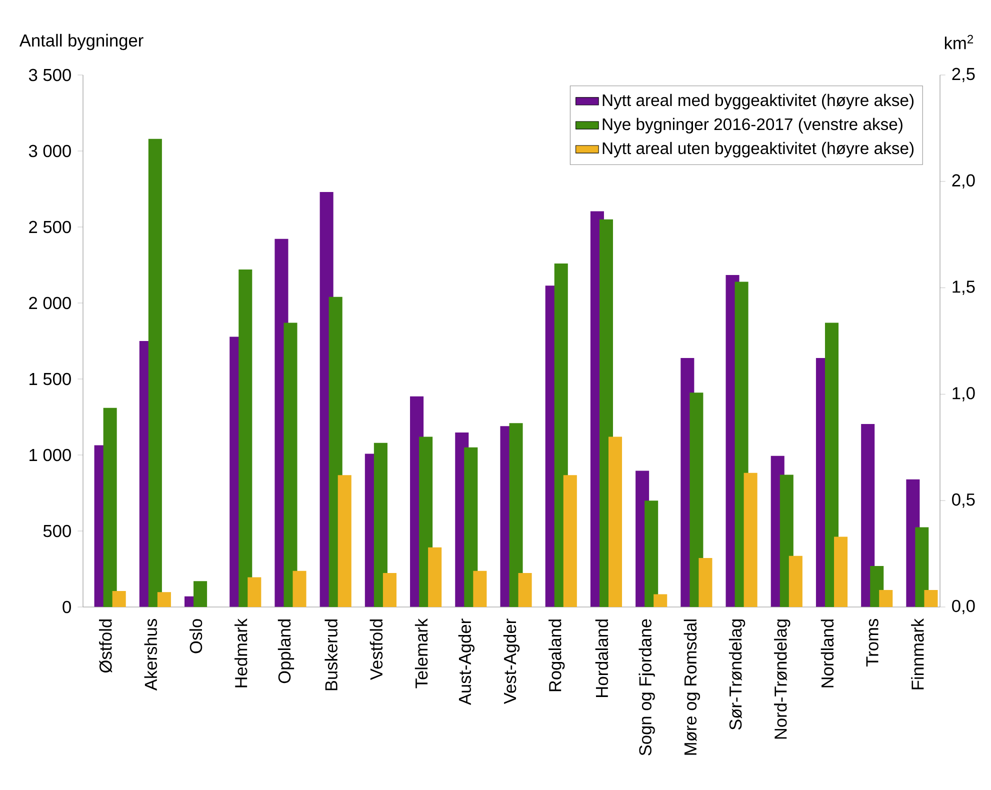 This screenshot has height=790, width=991. What do you see at coordinates (66, 607) in the screenshot?
I see `y-tick-label: 0` at bounding box center [66, 607].